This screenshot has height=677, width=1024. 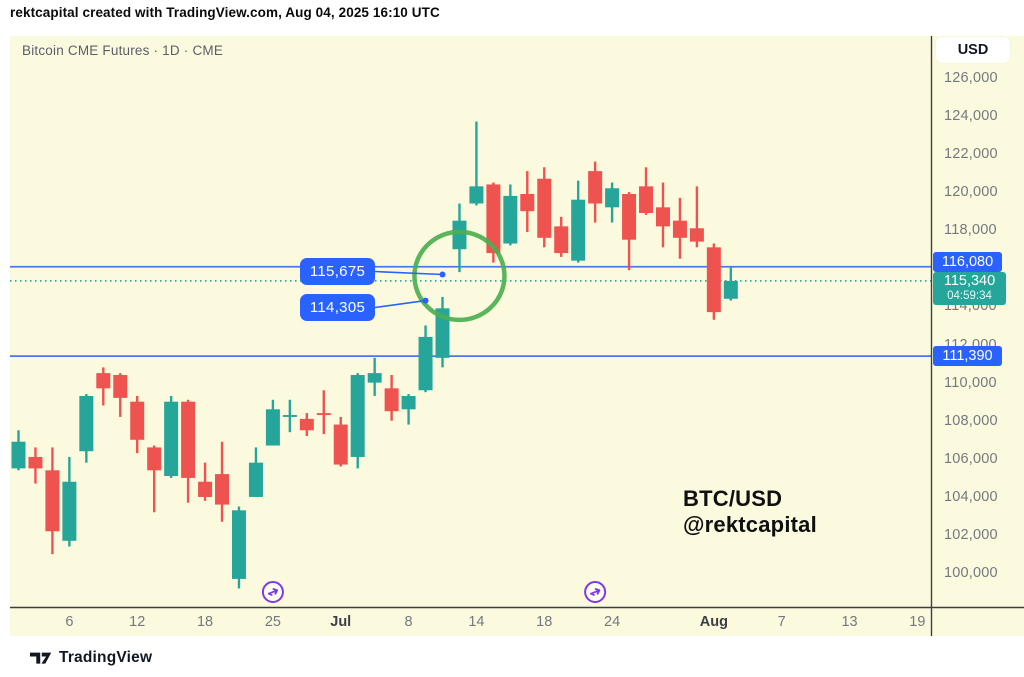 What do you see at coordinates (341, 622) in the screenshot?
I see `time-axis-month-label: Jul` at bounding box center [341, 622].